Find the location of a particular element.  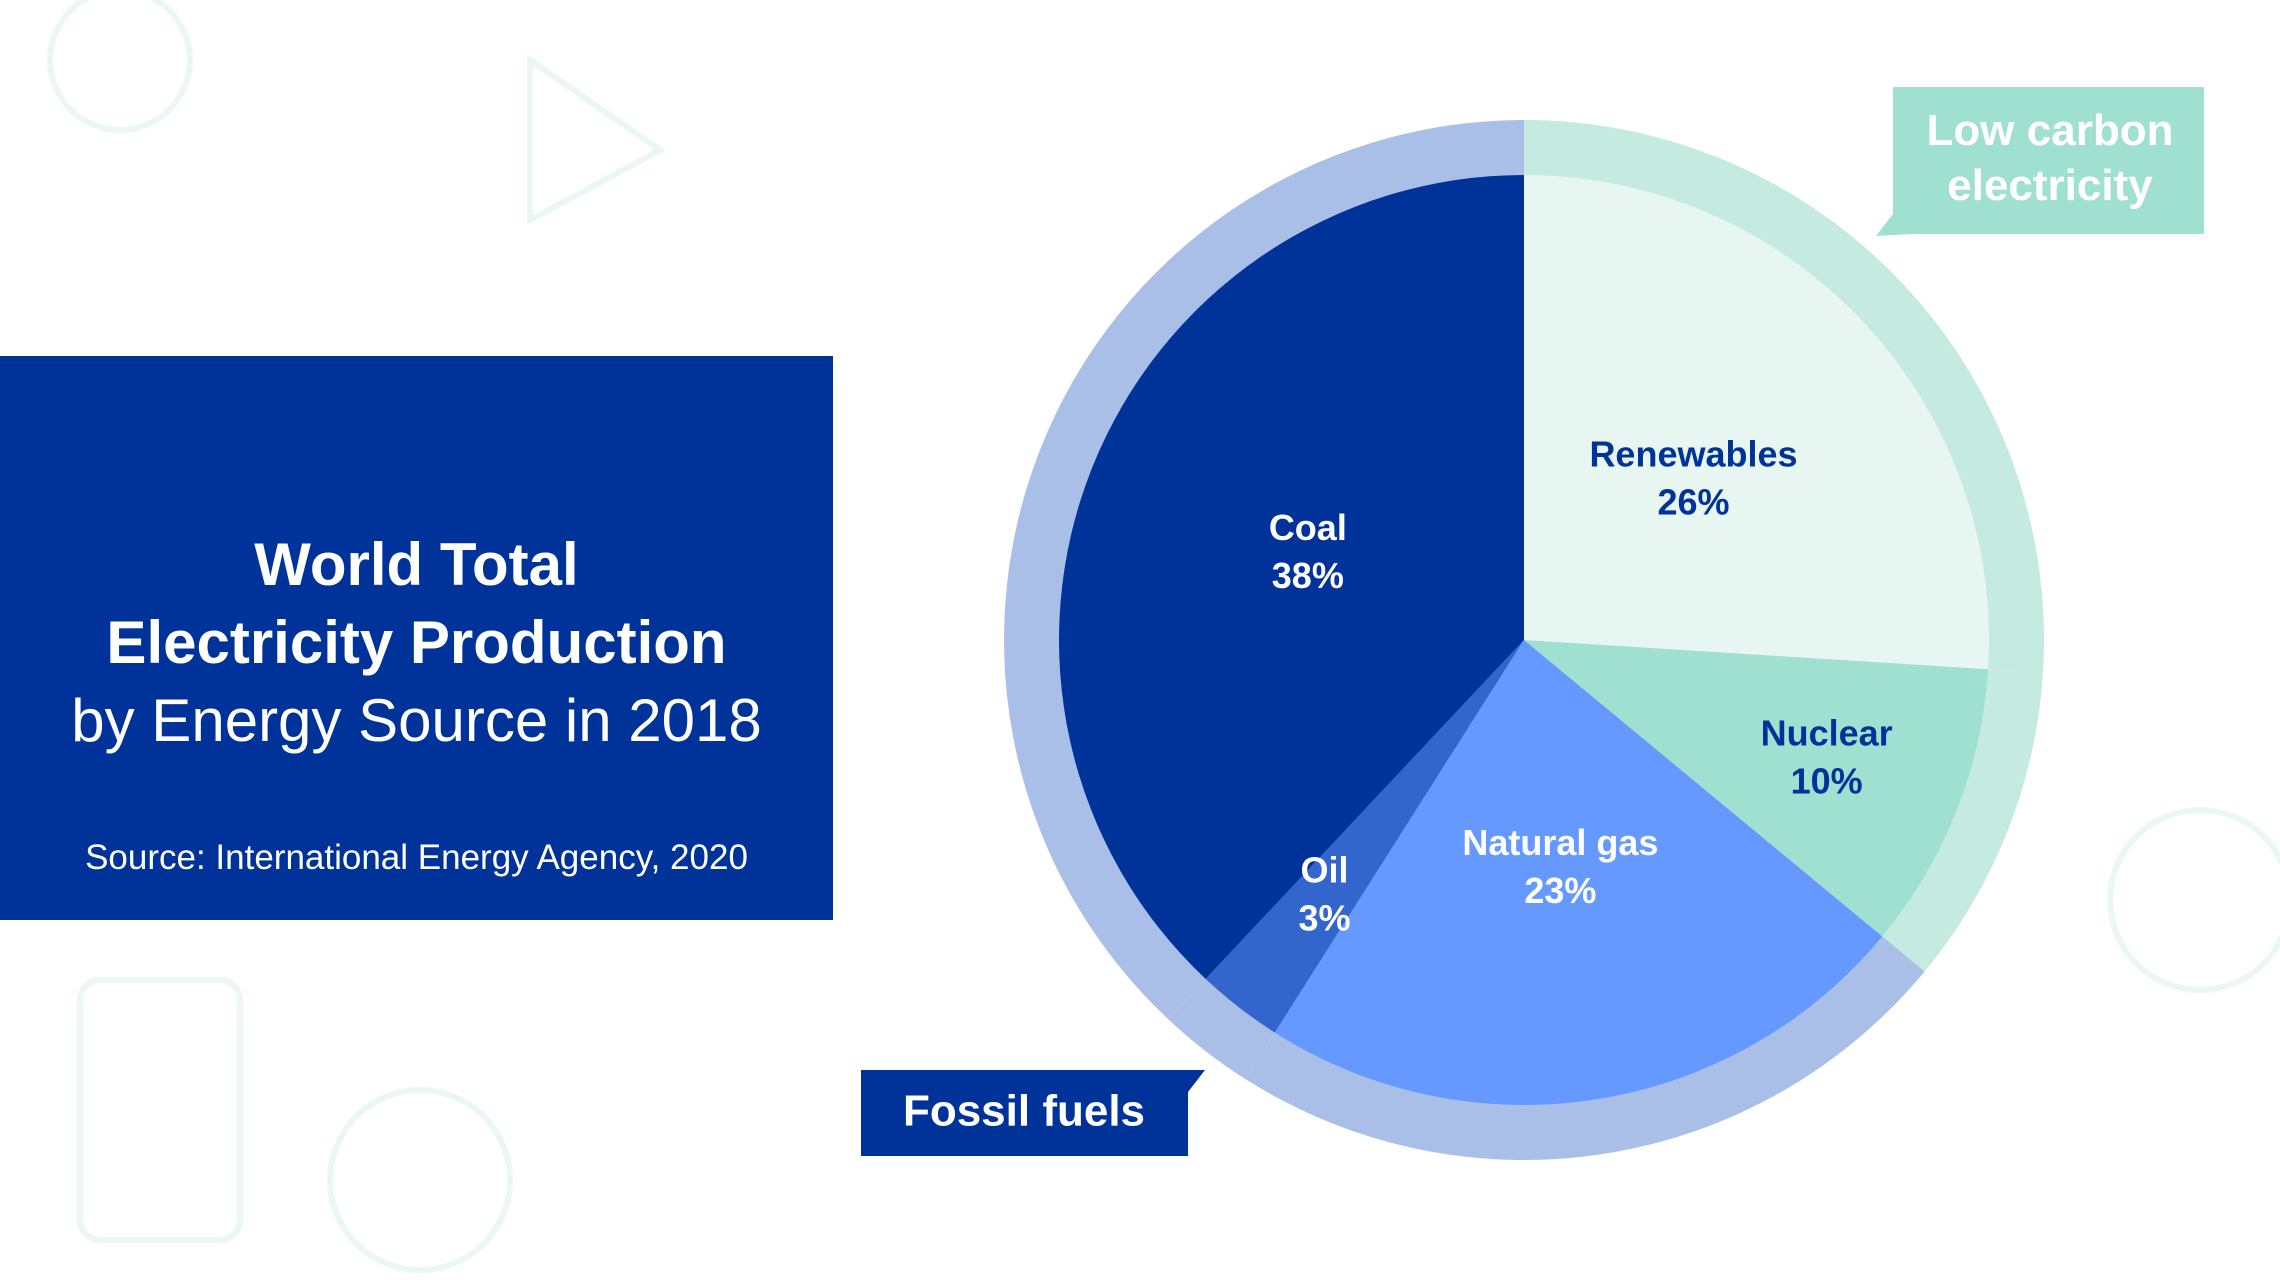

slice-label: Coal is located at coordinates (1308, 527).